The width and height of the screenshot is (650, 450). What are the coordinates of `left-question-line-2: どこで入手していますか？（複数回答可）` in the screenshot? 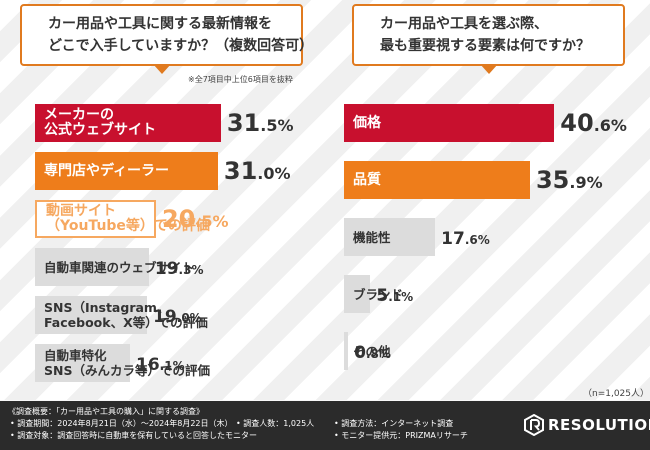 It's located at (181, 46).